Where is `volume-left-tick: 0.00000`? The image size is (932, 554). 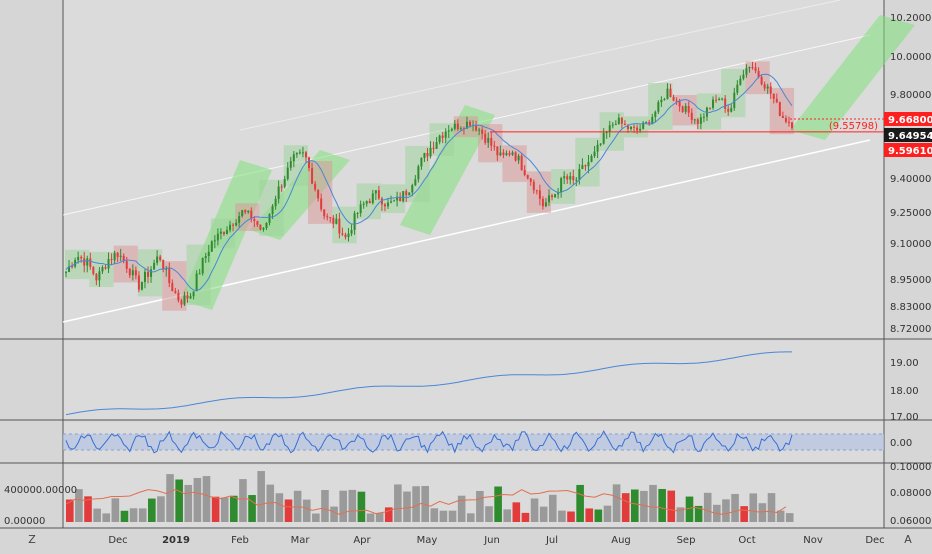
volume-left-tick: 0.00000 is located at coordinates (24, 521).